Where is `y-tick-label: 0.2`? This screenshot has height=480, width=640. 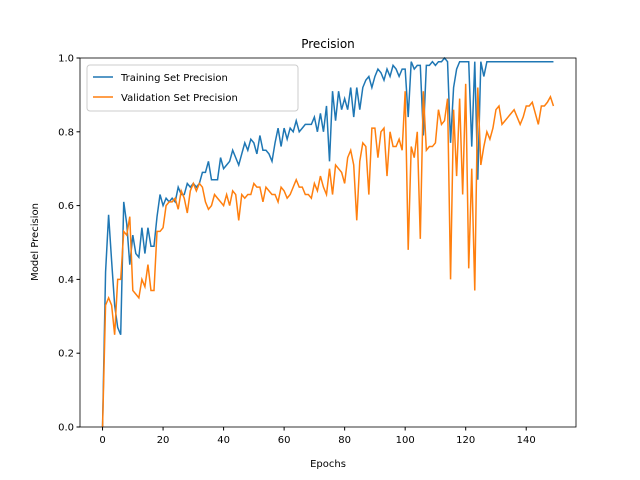
y-tick-label: 0.2 is located at coordinates (66, 354).